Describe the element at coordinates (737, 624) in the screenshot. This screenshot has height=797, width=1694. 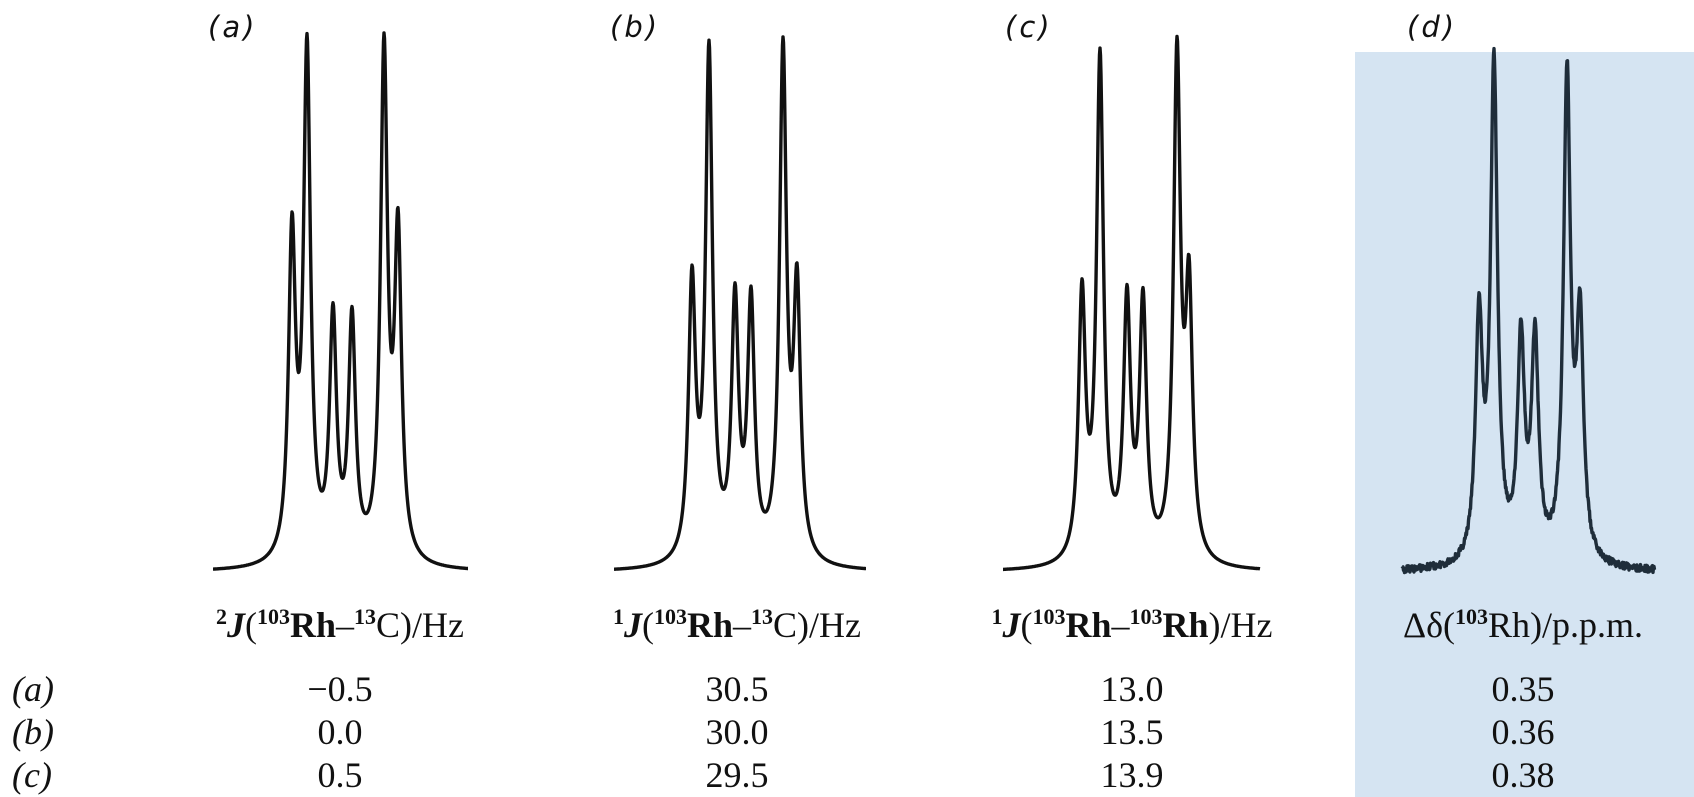
I see `column-header-1j-rh-c: 1J(103Rh–13C)/Hz` at that location.